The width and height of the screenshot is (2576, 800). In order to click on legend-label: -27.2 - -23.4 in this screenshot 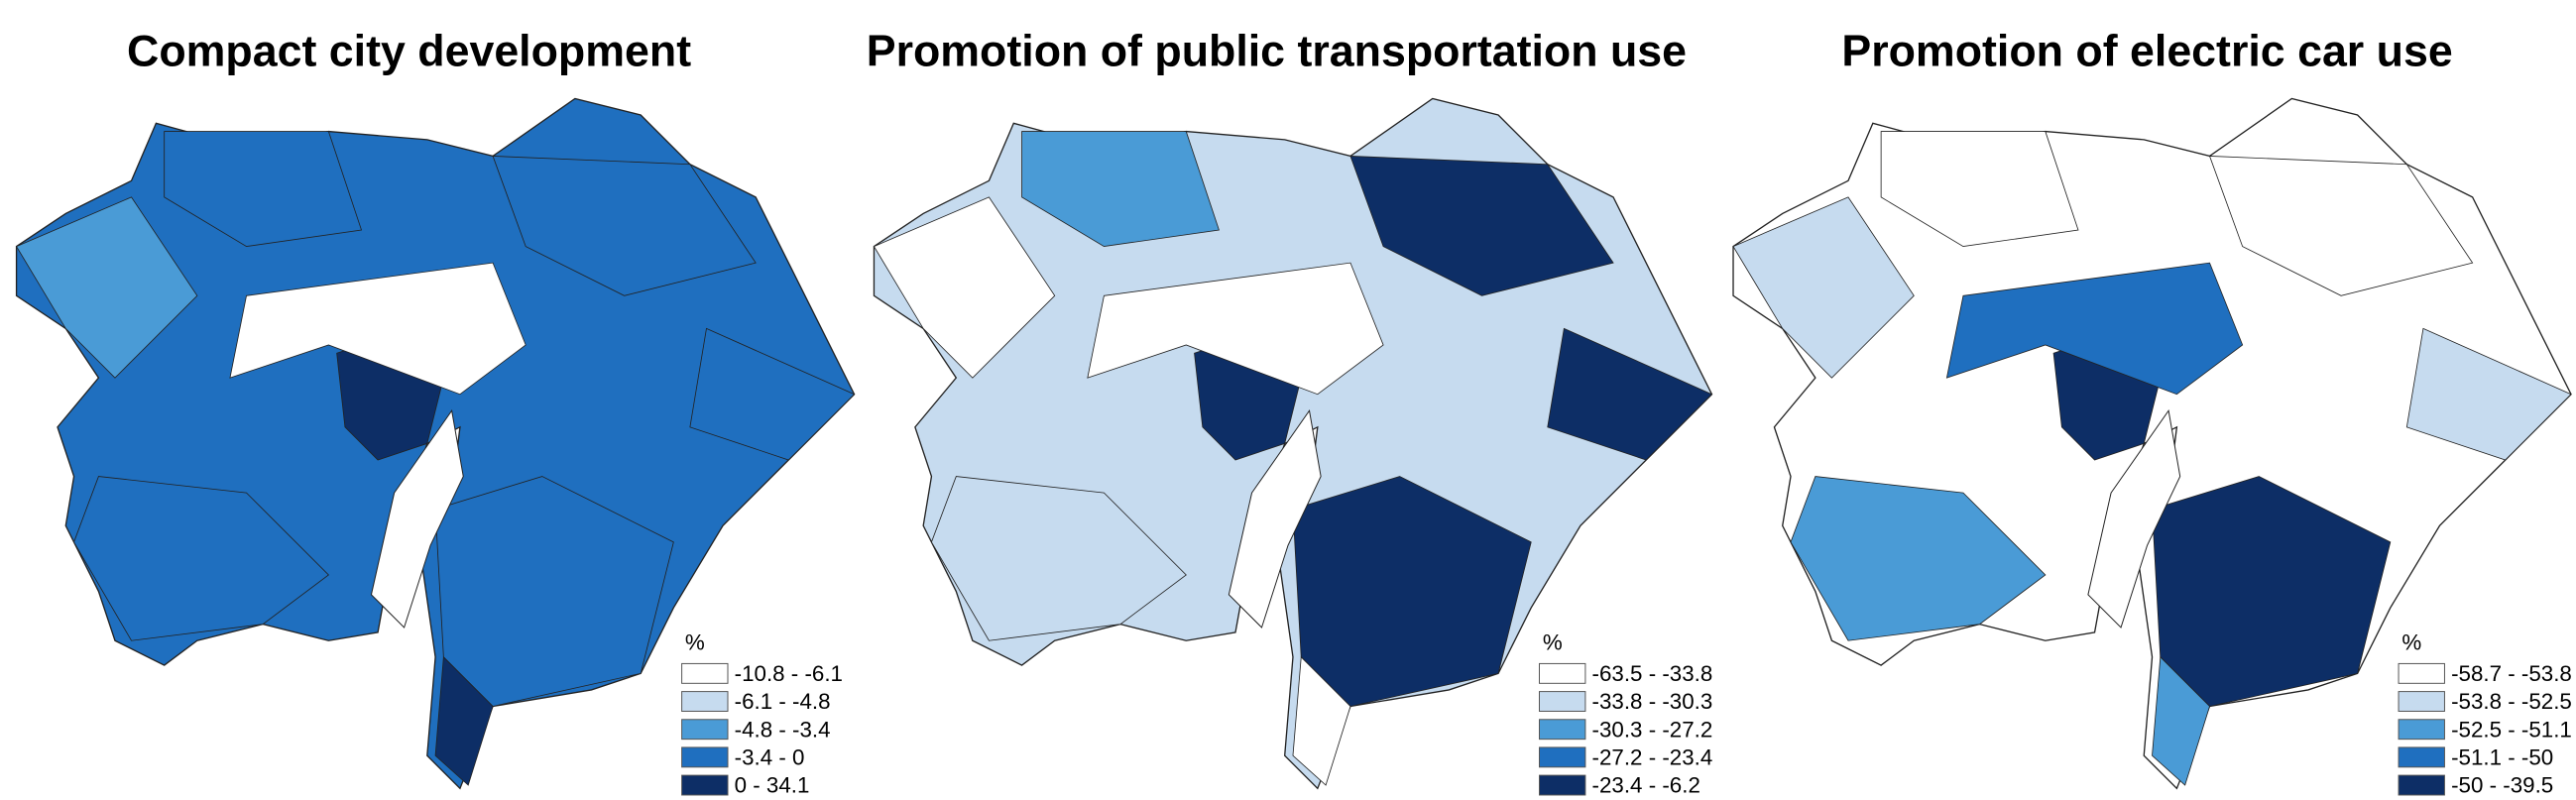, I will do `click(1652, 756)`.